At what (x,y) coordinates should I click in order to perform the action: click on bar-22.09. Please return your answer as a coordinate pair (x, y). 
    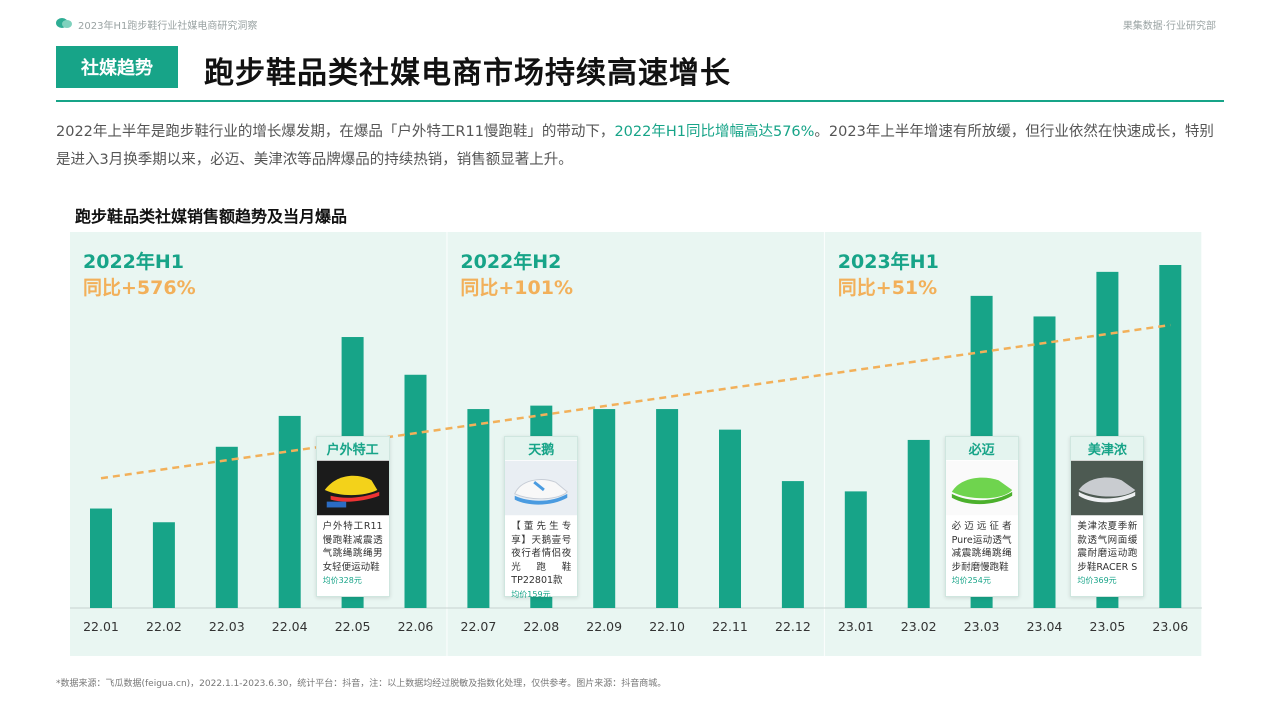
    Looking at the image, I should click on (604, 508).